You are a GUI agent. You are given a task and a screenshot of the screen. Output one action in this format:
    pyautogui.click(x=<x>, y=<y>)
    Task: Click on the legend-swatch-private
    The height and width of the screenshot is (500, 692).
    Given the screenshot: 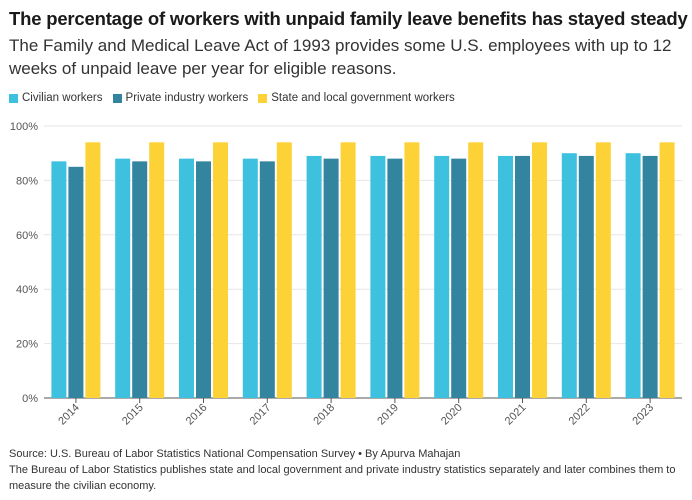 What is the action you would take?
    pyautogui.click(x=117, y=98)
    